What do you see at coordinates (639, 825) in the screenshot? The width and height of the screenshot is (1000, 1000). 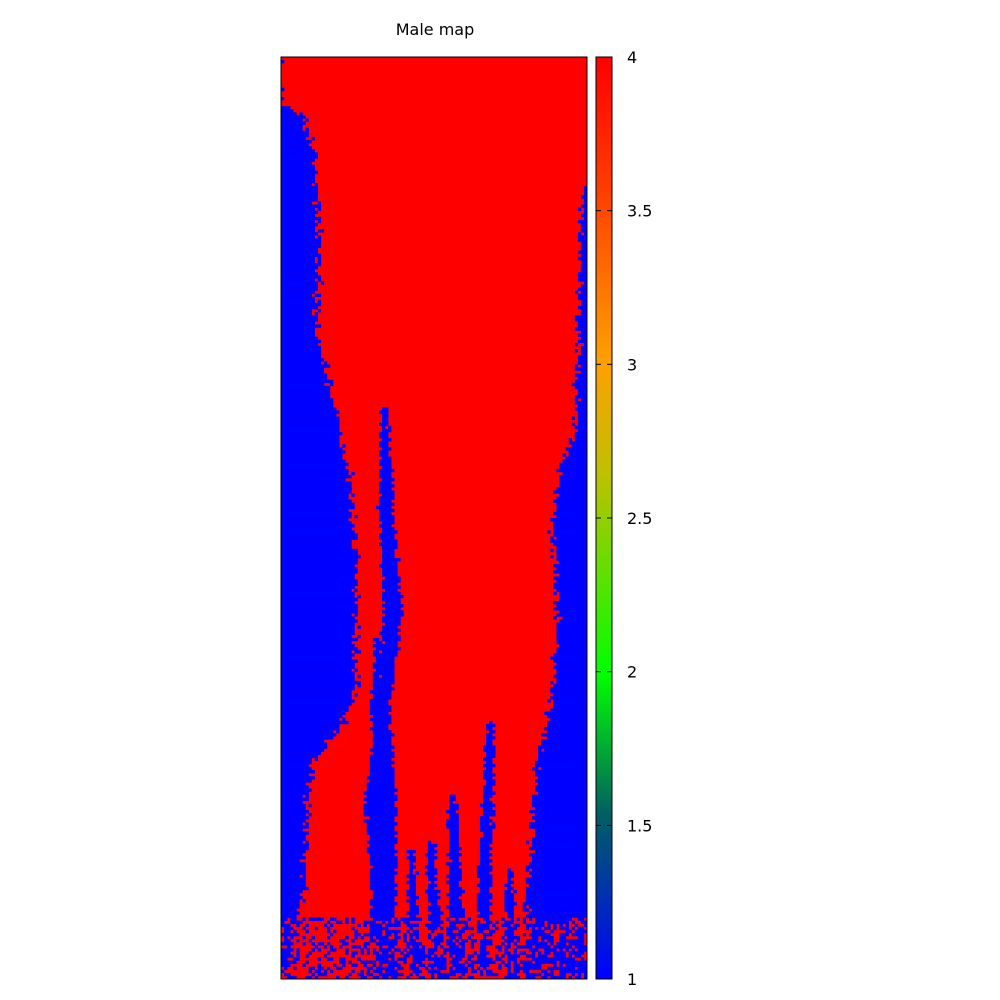 I see `colorbar-tick-label: 1.5` at bounding box center [639, 825].